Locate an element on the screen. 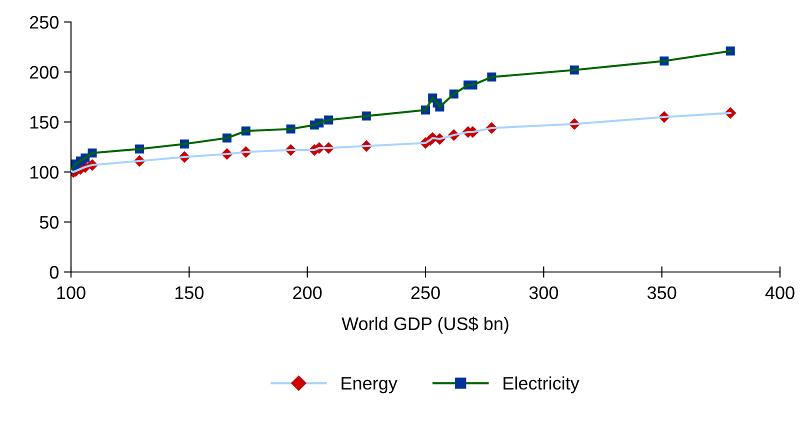 This screenshot has width=811, height=422. y-tick-label: 150 is located at coordinates (44, 122).